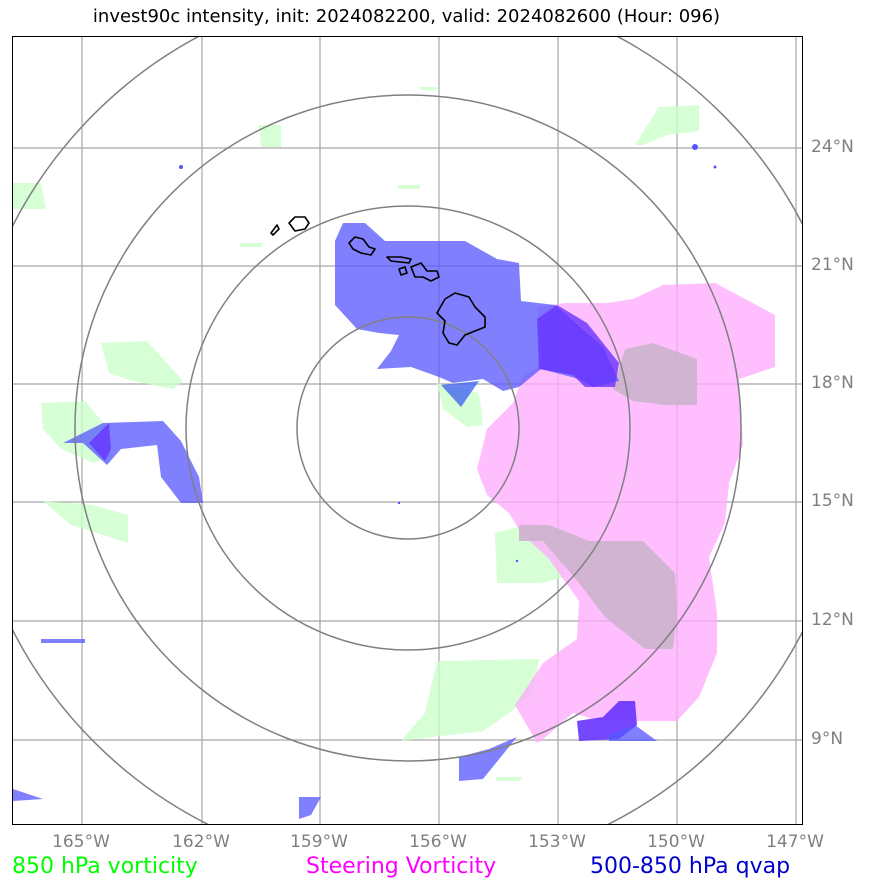 This screenshot has width=873, height=891. What do you see at coordinates (795, 842) in the screenshot?
I see `lon-label-147w: 147°W` at bounding box center [795, 842].